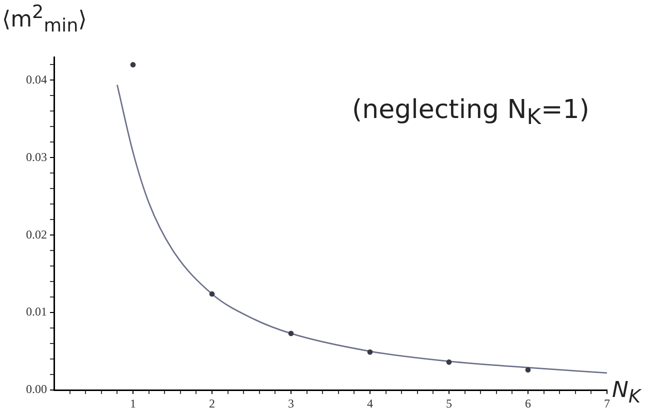 Image resolution: width=654 pixels, height=414 pixels. Describe the element at coordinates (44, 19) in the screenshot. I see `y-axis-title: ⟨m$^{2}$$_{min}$⟩` at that location.